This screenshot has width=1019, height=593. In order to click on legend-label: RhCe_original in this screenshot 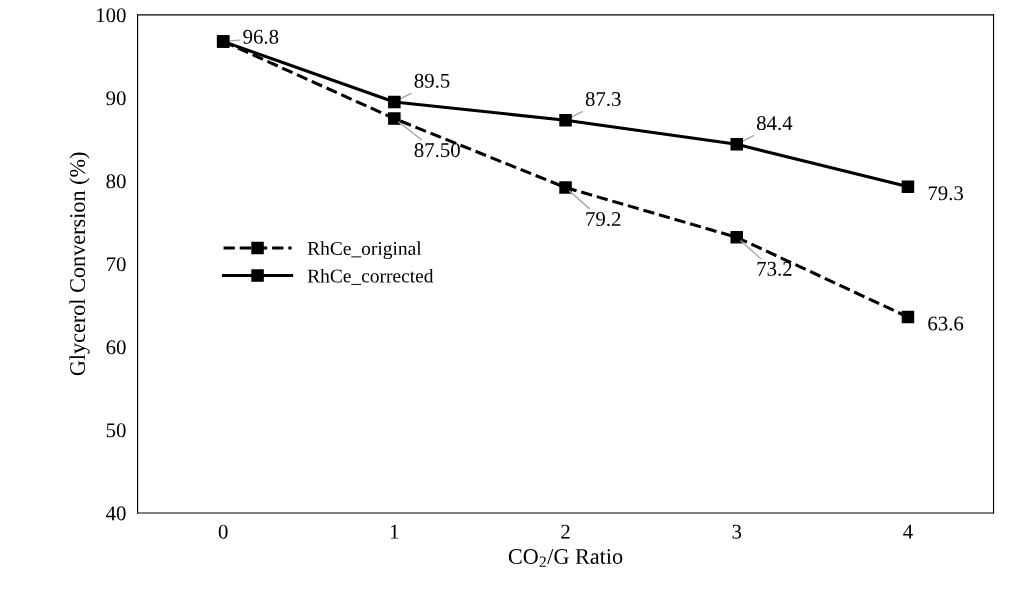, I will do `click(364, 250)`.